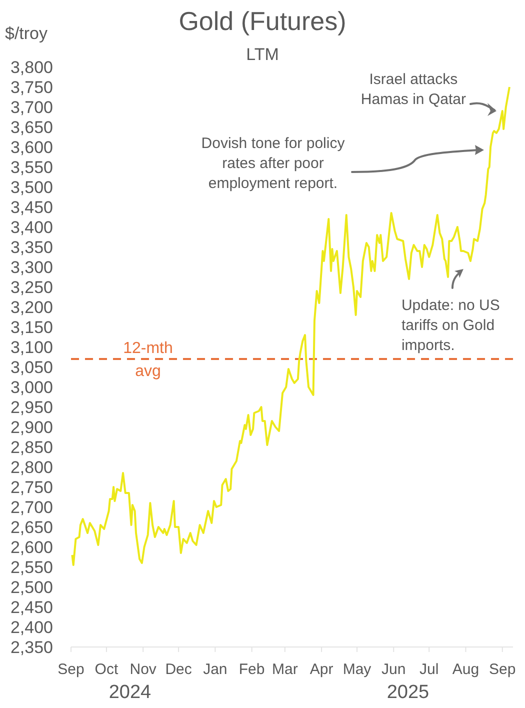  I want to click on annotation: Israel attacks Hamas in Qatar, so click(413, 89).